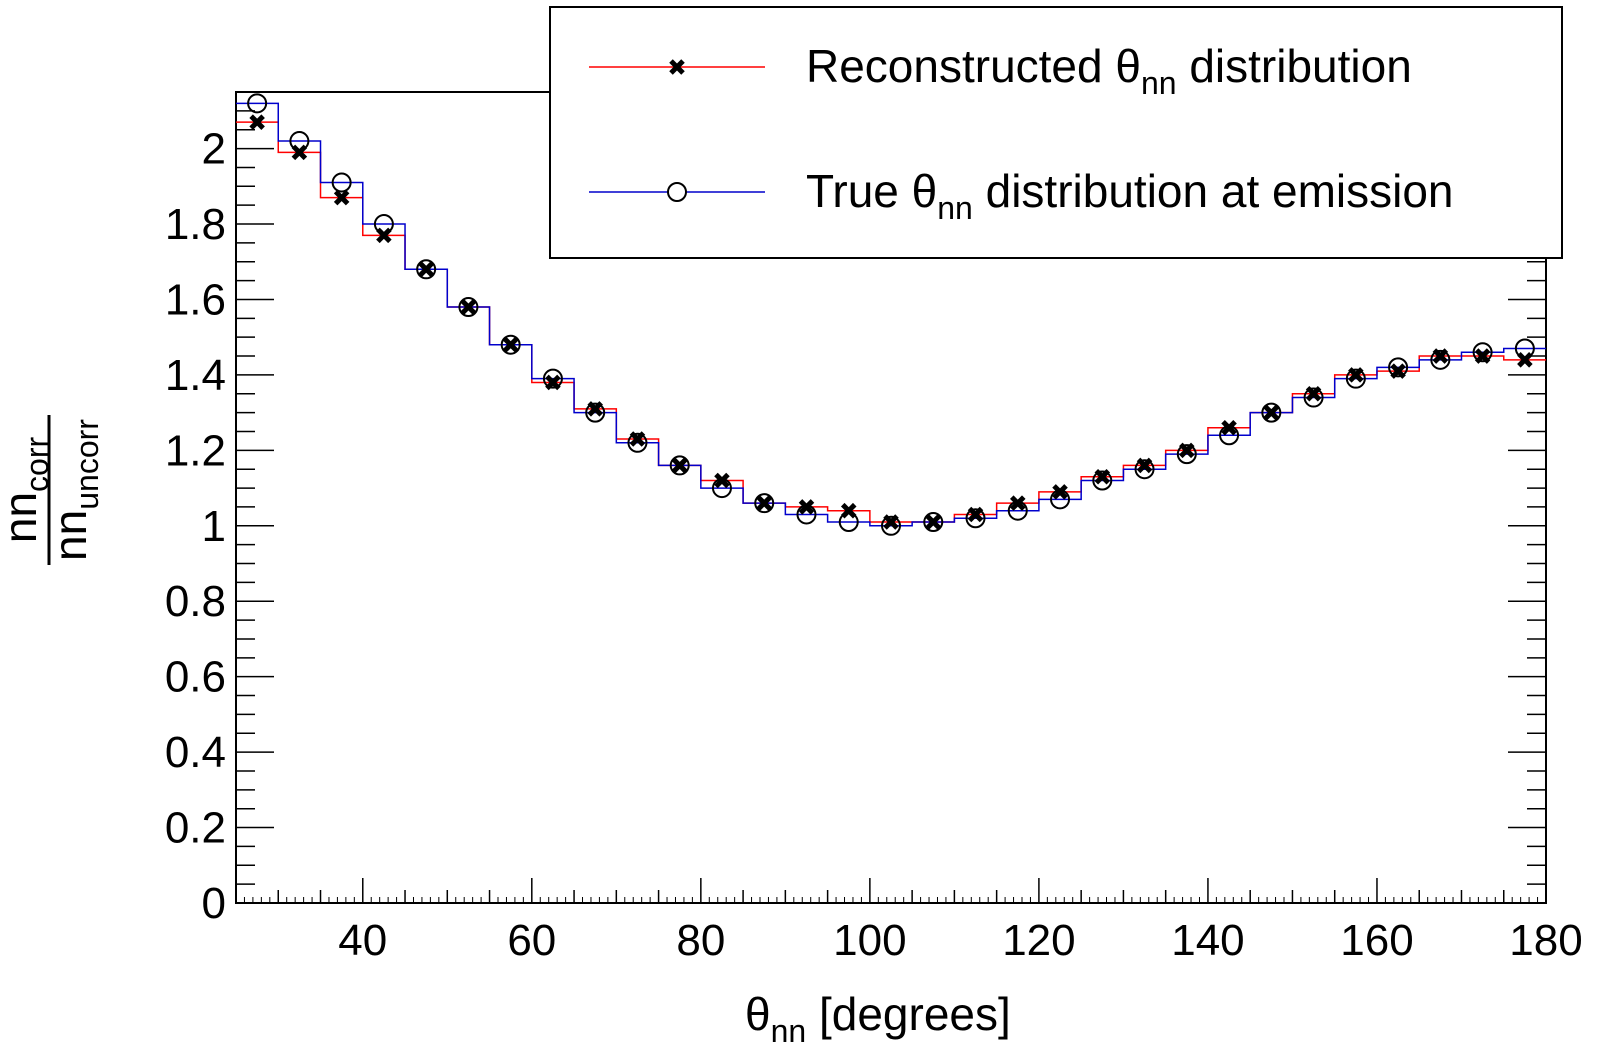 The height and width of the screenshot is (1054, 1602). What do you see at coordinates (531, 940) in the screenshot?
I see `x-tick-label: 60` at bounding box center [531, 940].